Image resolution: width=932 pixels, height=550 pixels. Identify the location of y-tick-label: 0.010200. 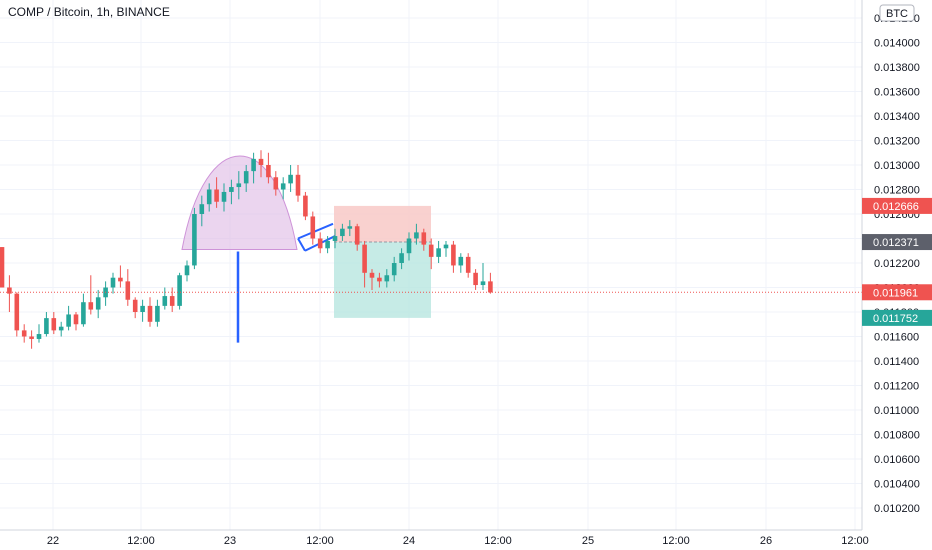
(897, 509).